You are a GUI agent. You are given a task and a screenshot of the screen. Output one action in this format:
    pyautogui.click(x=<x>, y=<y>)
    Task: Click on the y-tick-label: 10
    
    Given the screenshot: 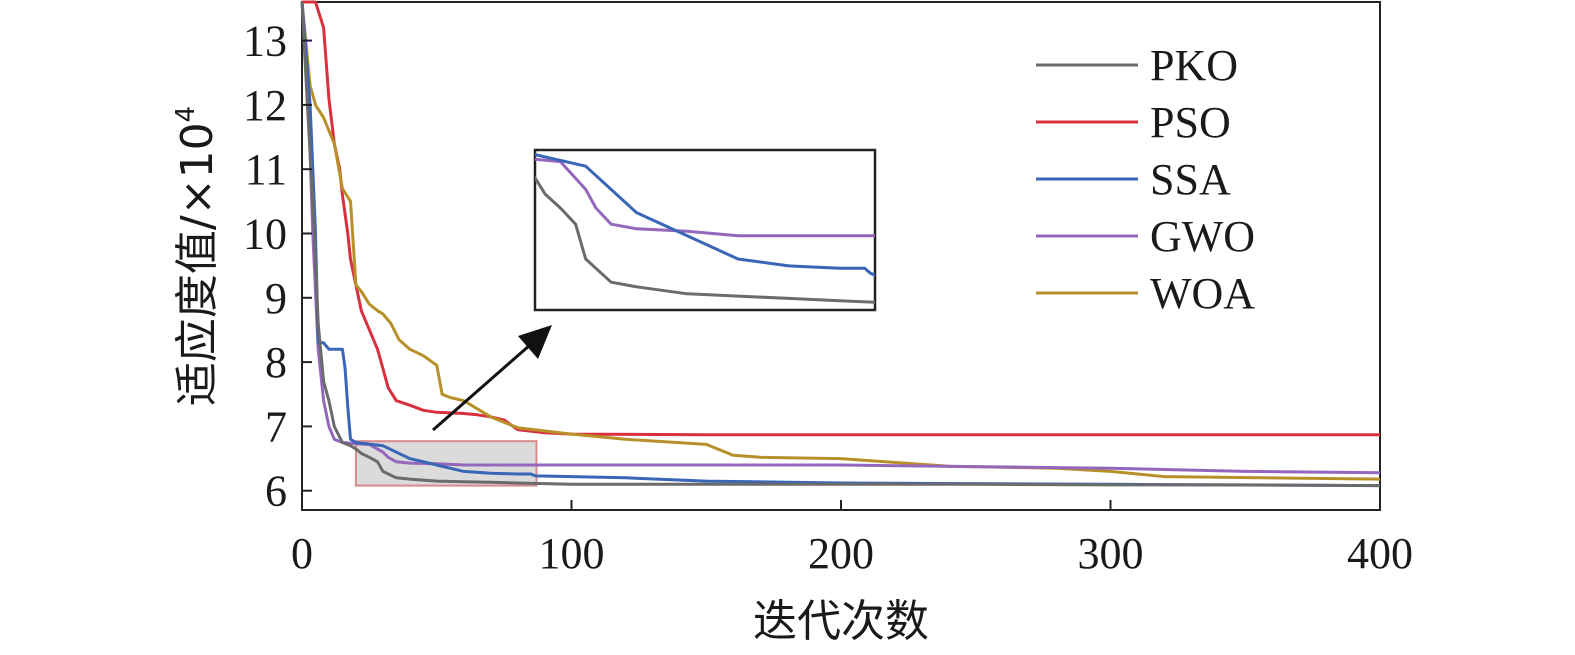 What is the action you would take?
    pyautogui.click(x=265, y=233)
    